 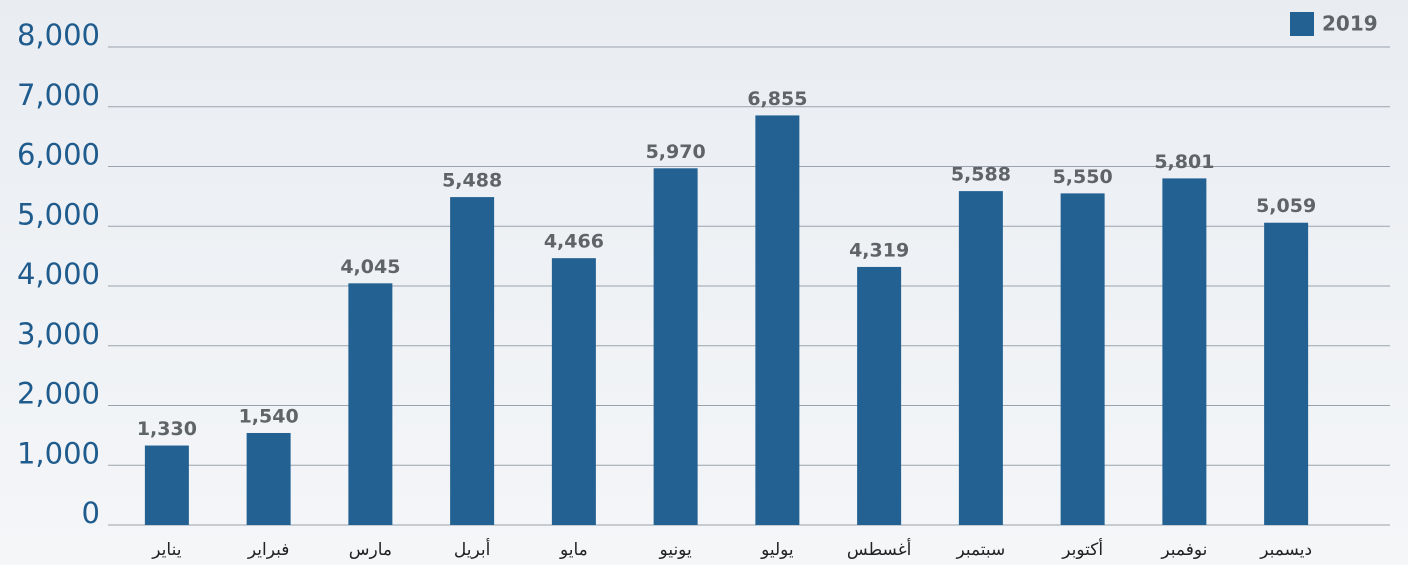 I want to click on data-label: 4,319, so click(x=879, y=250).